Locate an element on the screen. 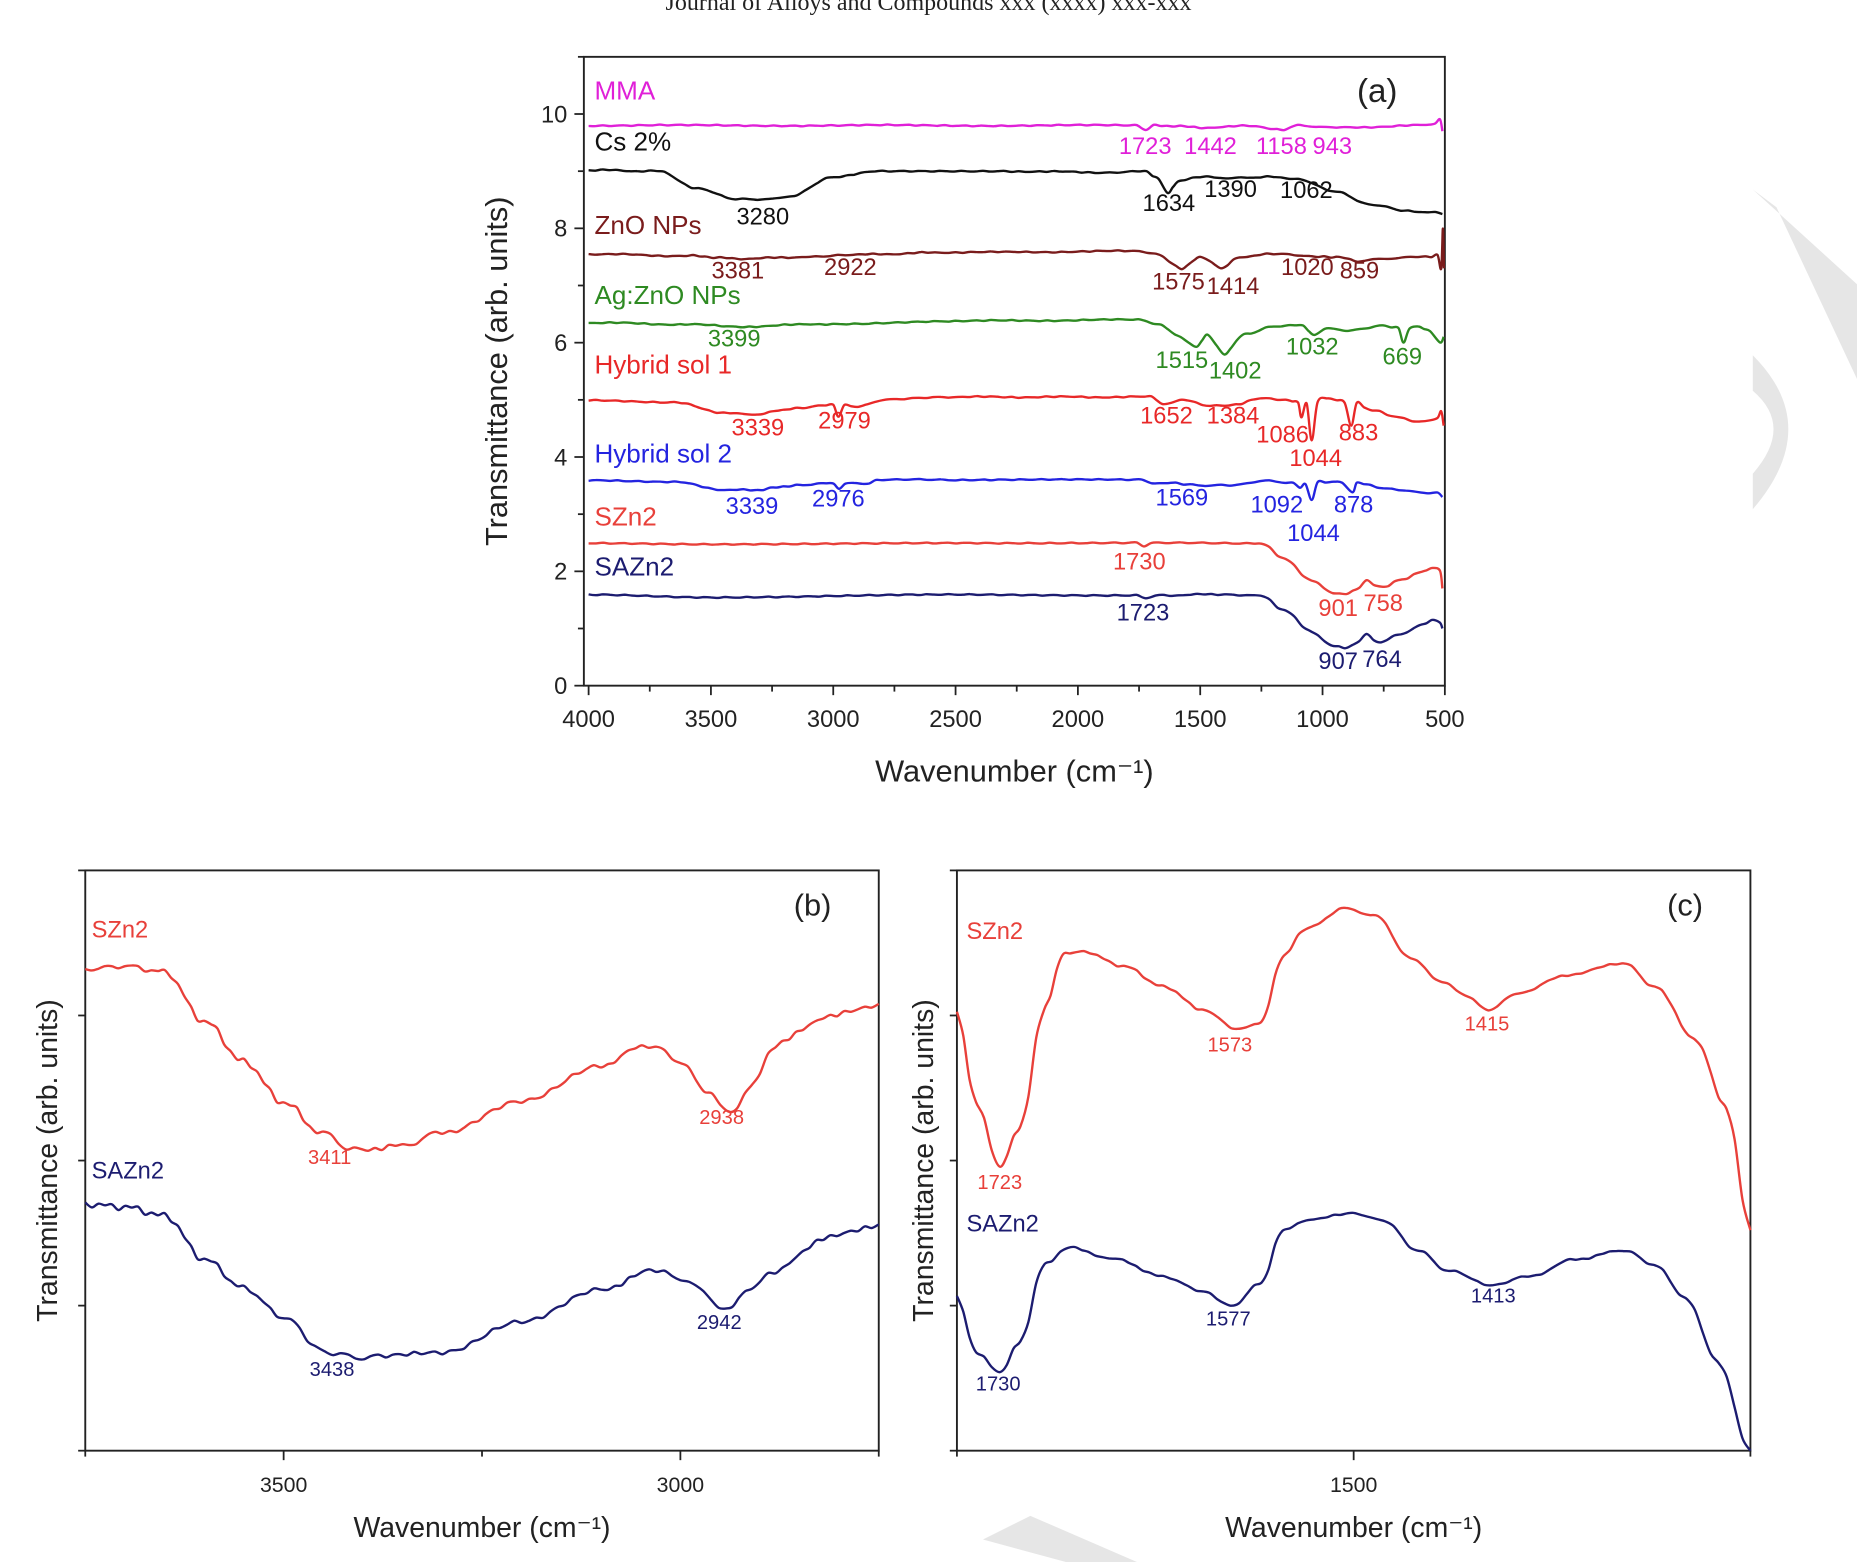  series-szn2: SZn2 1730 901 758 is located at coordinates (1016, 562).